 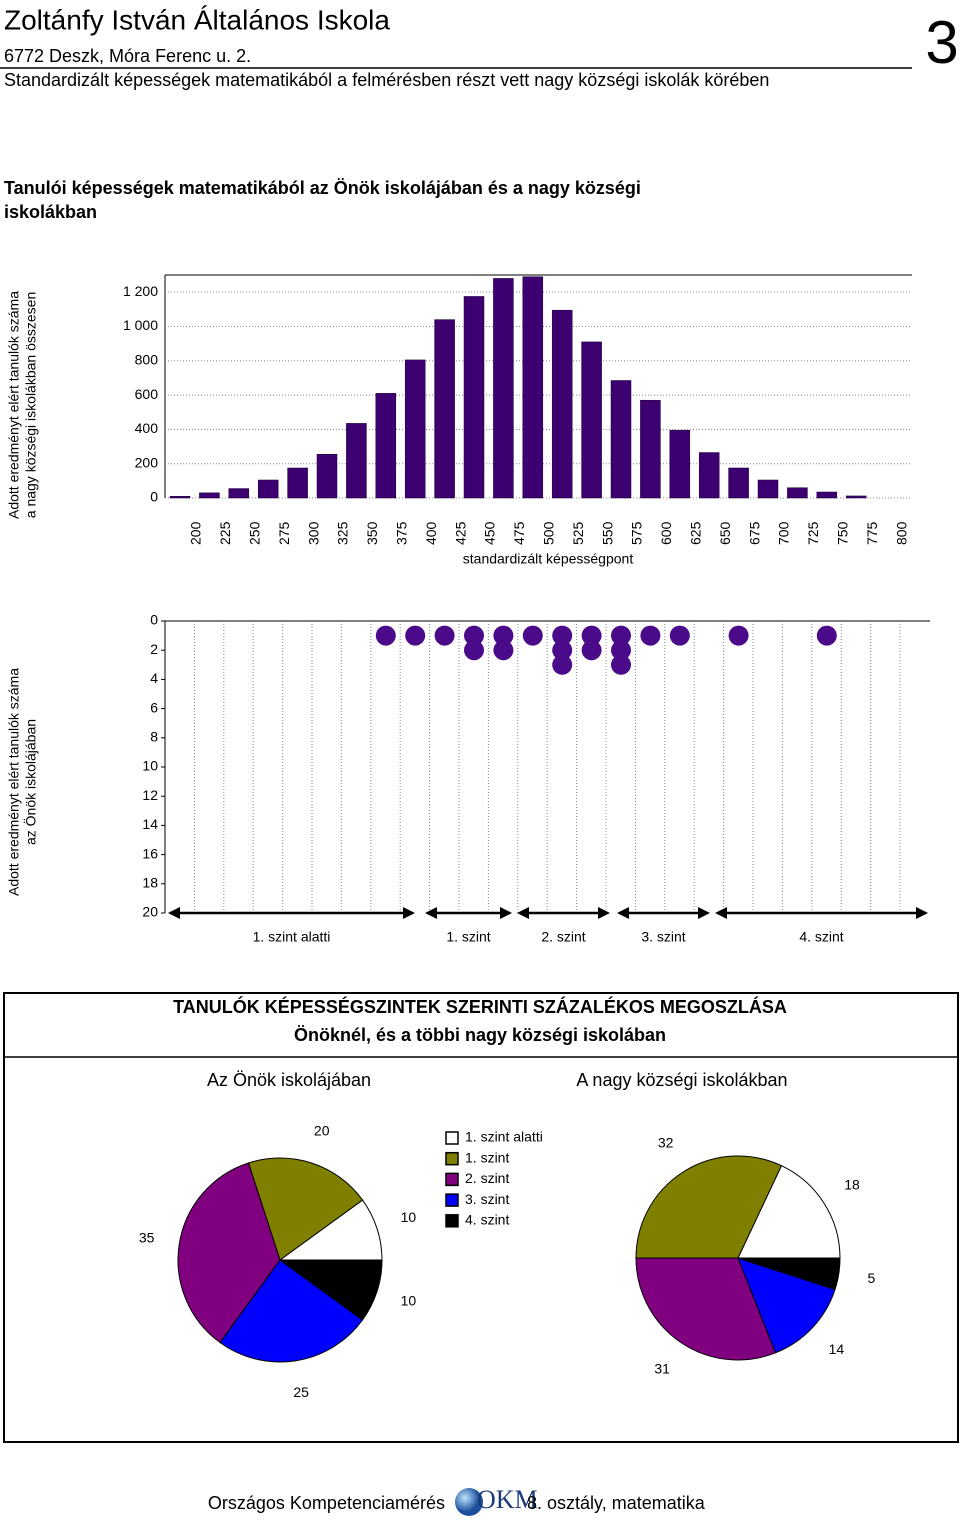 I want to click on x-tick-label: 225, so click(x=225, y=533).